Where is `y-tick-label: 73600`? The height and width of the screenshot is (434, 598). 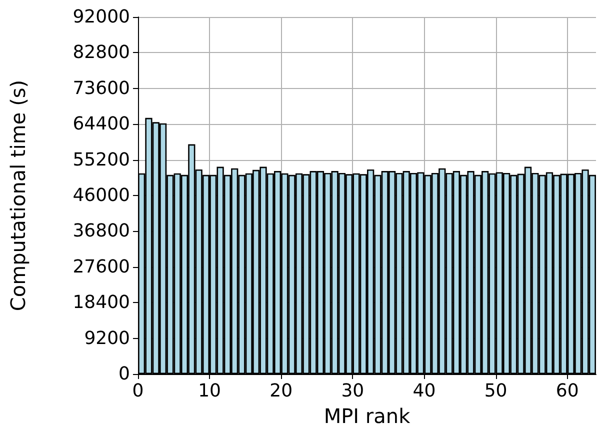
y-tick-label: 73600 is located at coordinates (101, 88).